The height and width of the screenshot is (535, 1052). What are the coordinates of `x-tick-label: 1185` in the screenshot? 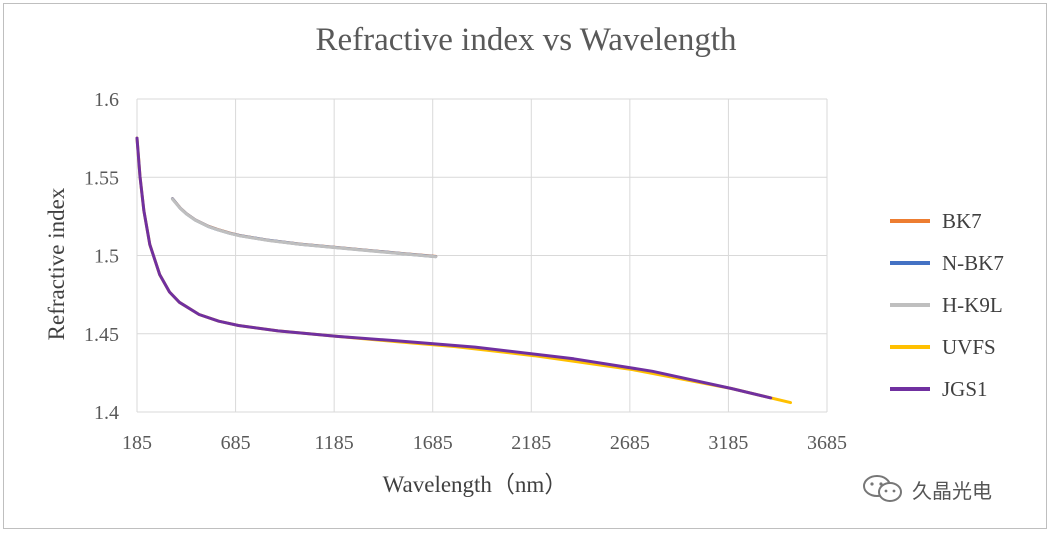 It's located at (334, 443).